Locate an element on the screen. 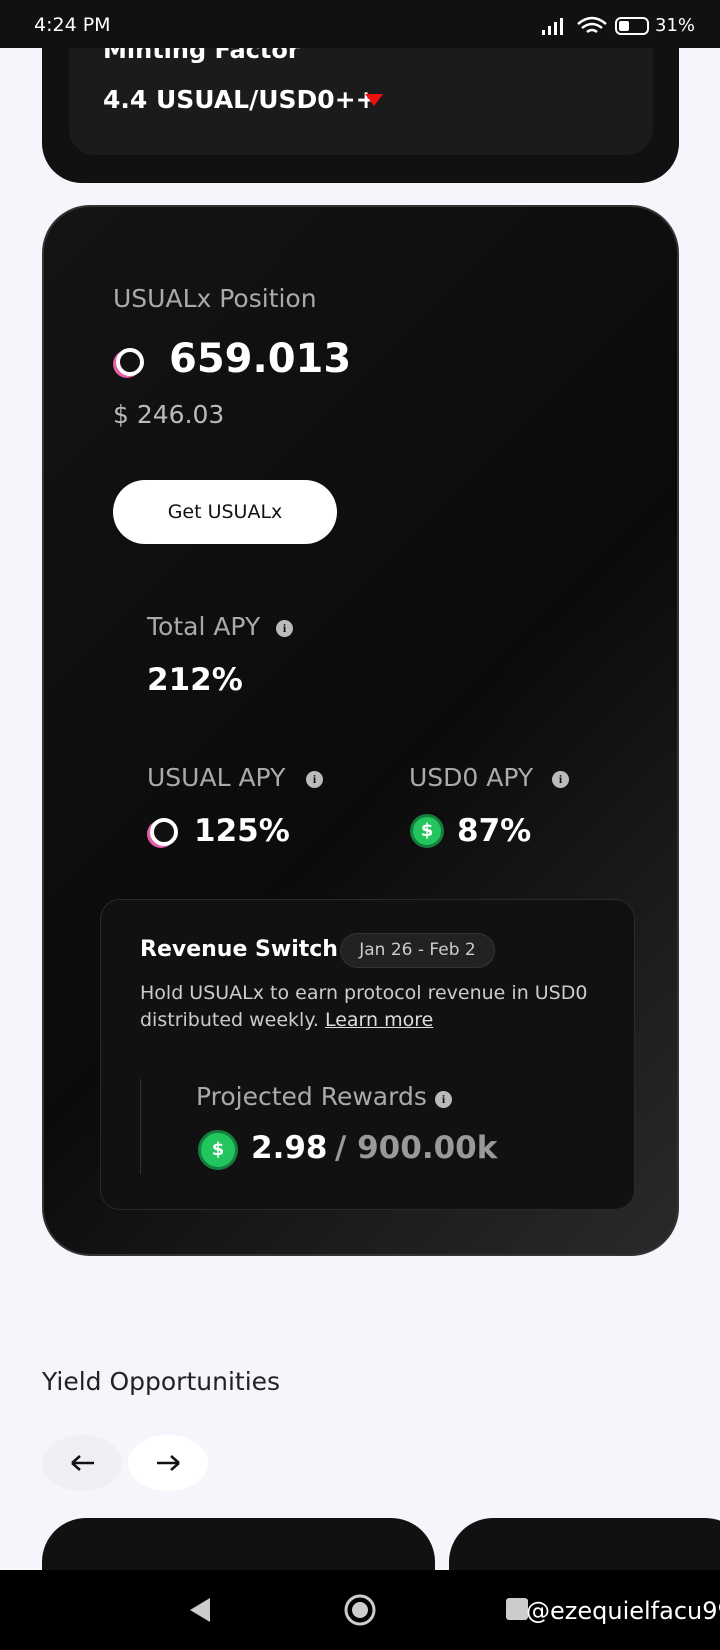 This screenshot has width=720, height=1650. watermark: @ezequielfacu99 is located at coordinates (623, 1611).